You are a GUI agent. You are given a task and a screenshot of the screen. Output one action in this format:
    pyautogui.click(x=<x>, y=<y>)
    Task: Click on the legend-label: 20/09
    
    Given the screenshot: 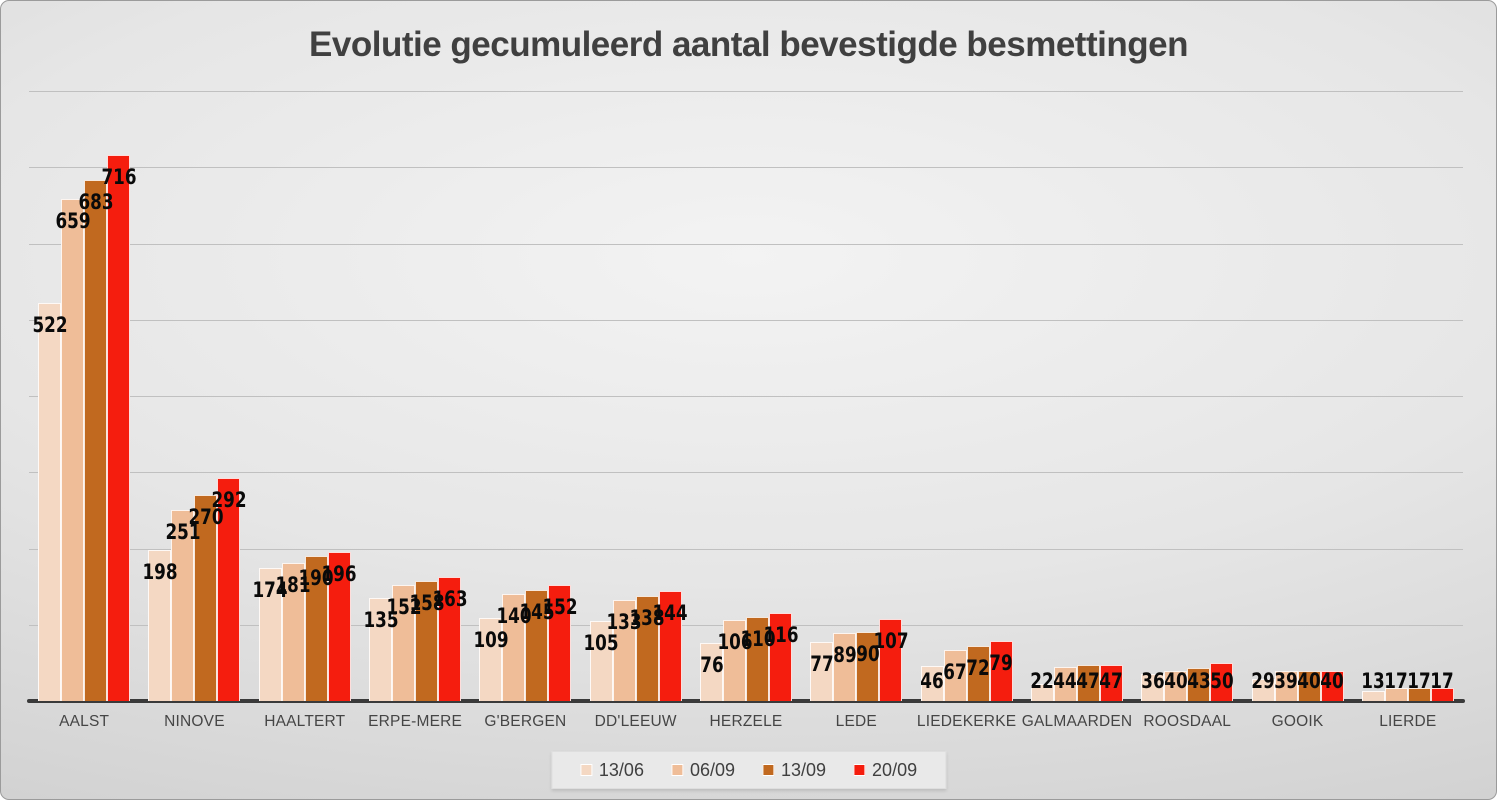 What is the action you would take?
    pyautogui.click(x=895, y=769)
    